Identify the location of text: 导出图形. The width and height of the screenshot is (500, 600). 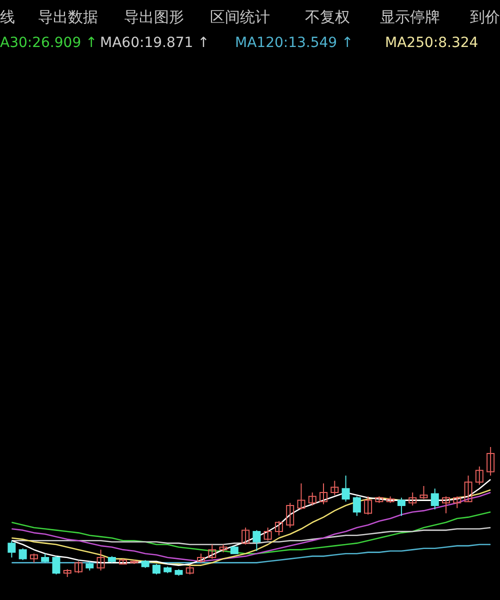
(154, 17).